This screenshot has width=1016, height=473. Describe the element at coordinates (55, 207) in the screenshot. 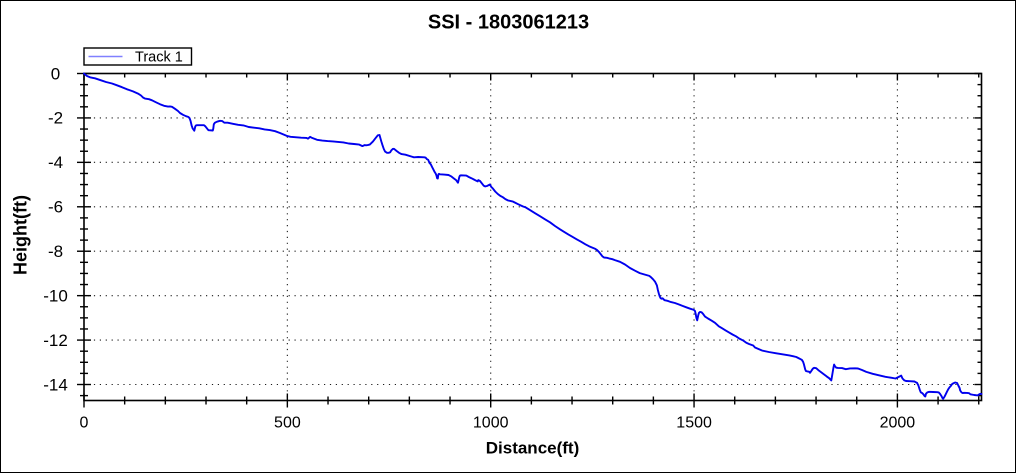

I see `svg-text: -6` at that location.